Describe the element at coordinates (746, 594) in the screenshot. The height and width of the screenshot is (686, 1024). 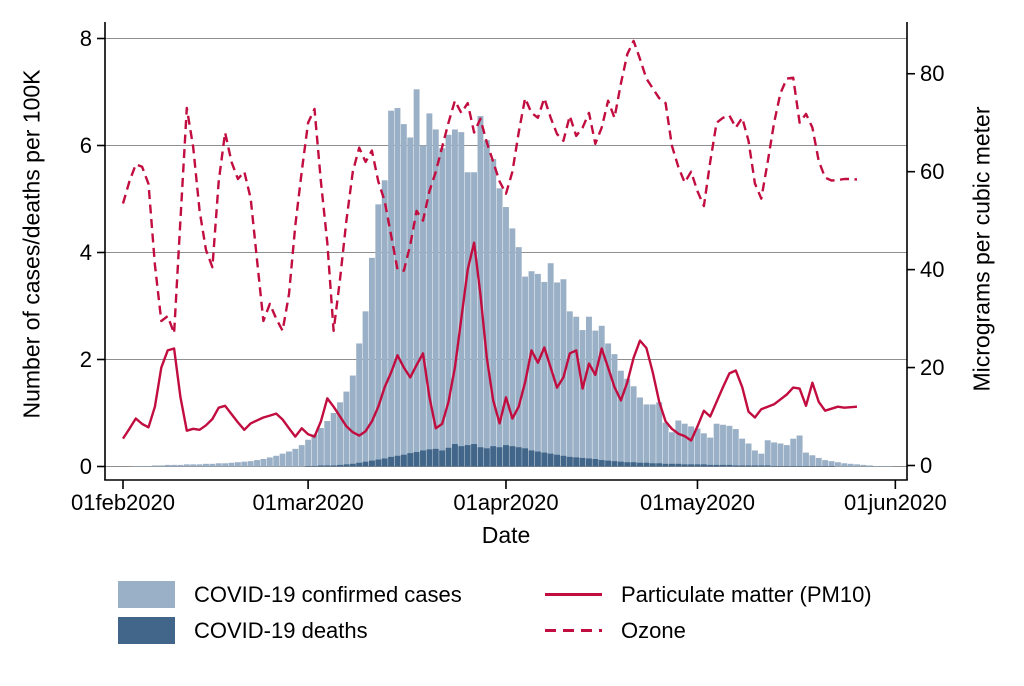
I see `pm10-label: Particulate matter (PM10)` at that location.